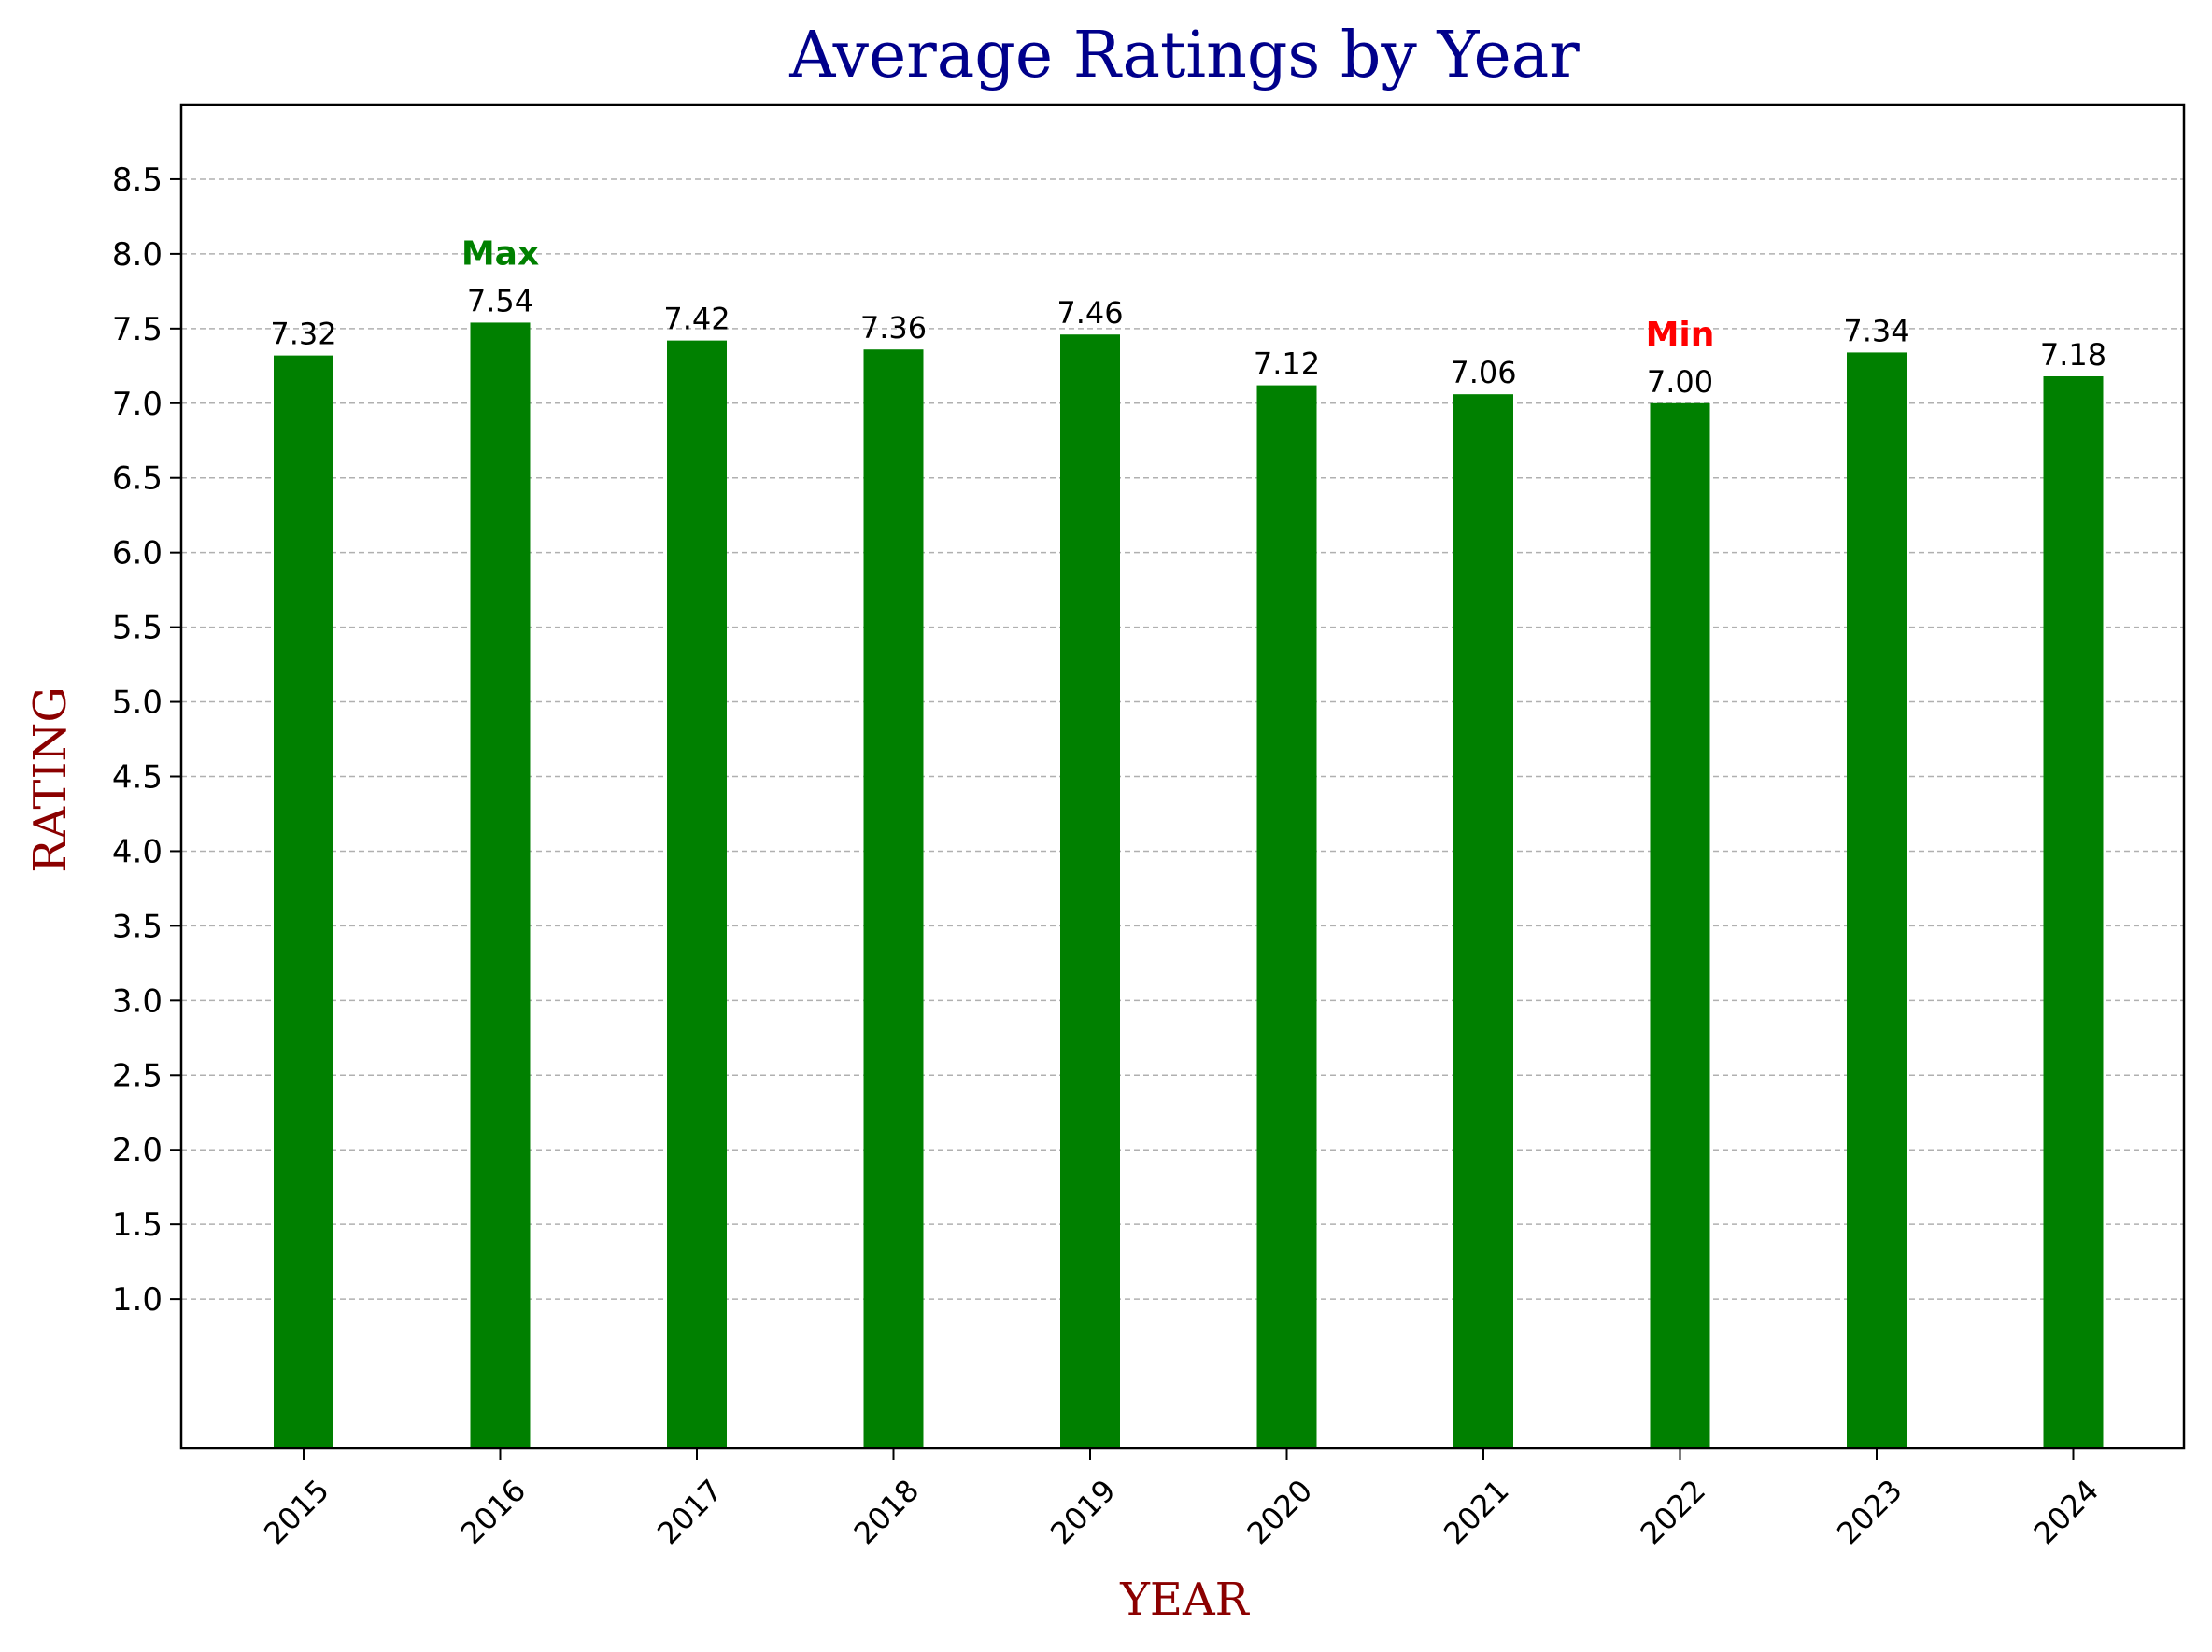 The image size is (2212, 1652). Describe the element at coordinates (50, 779) in the screenshot. I see `y-axis-label: RATING` at that location.